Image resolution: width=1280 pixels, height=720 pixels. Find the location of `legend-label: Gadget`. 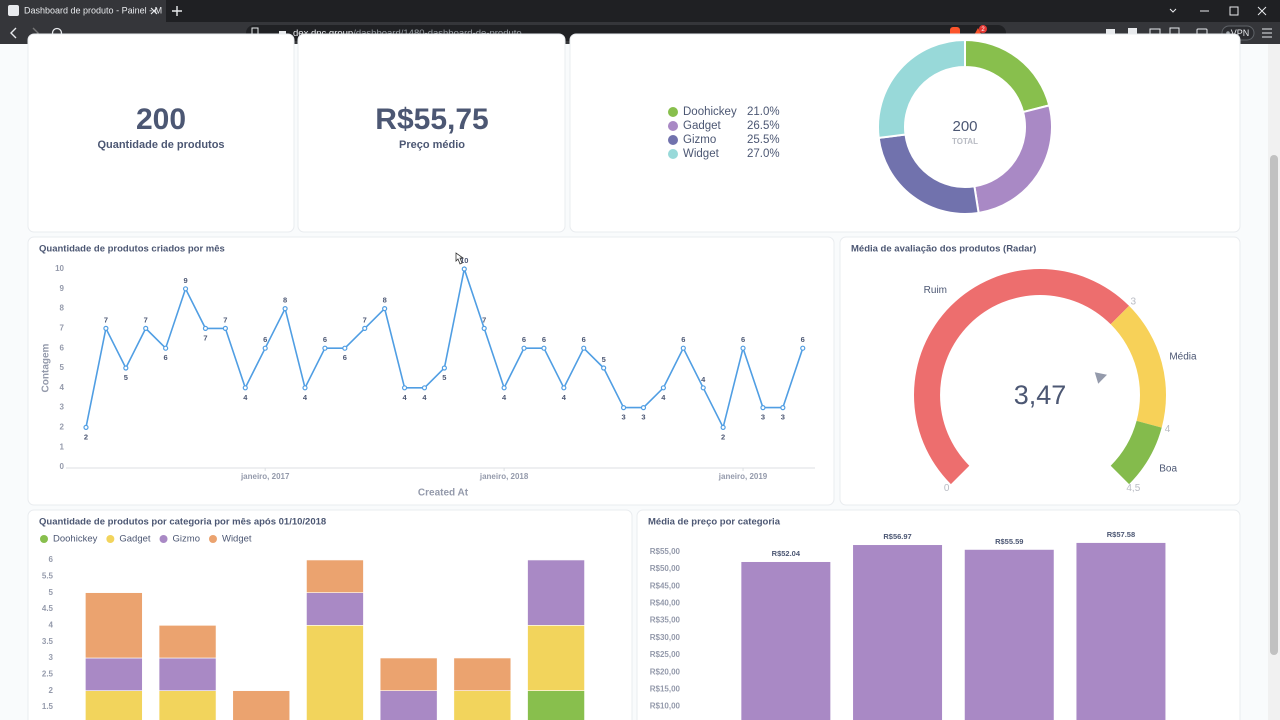

legend-label: Gadget is located at coordinates (135, 539).